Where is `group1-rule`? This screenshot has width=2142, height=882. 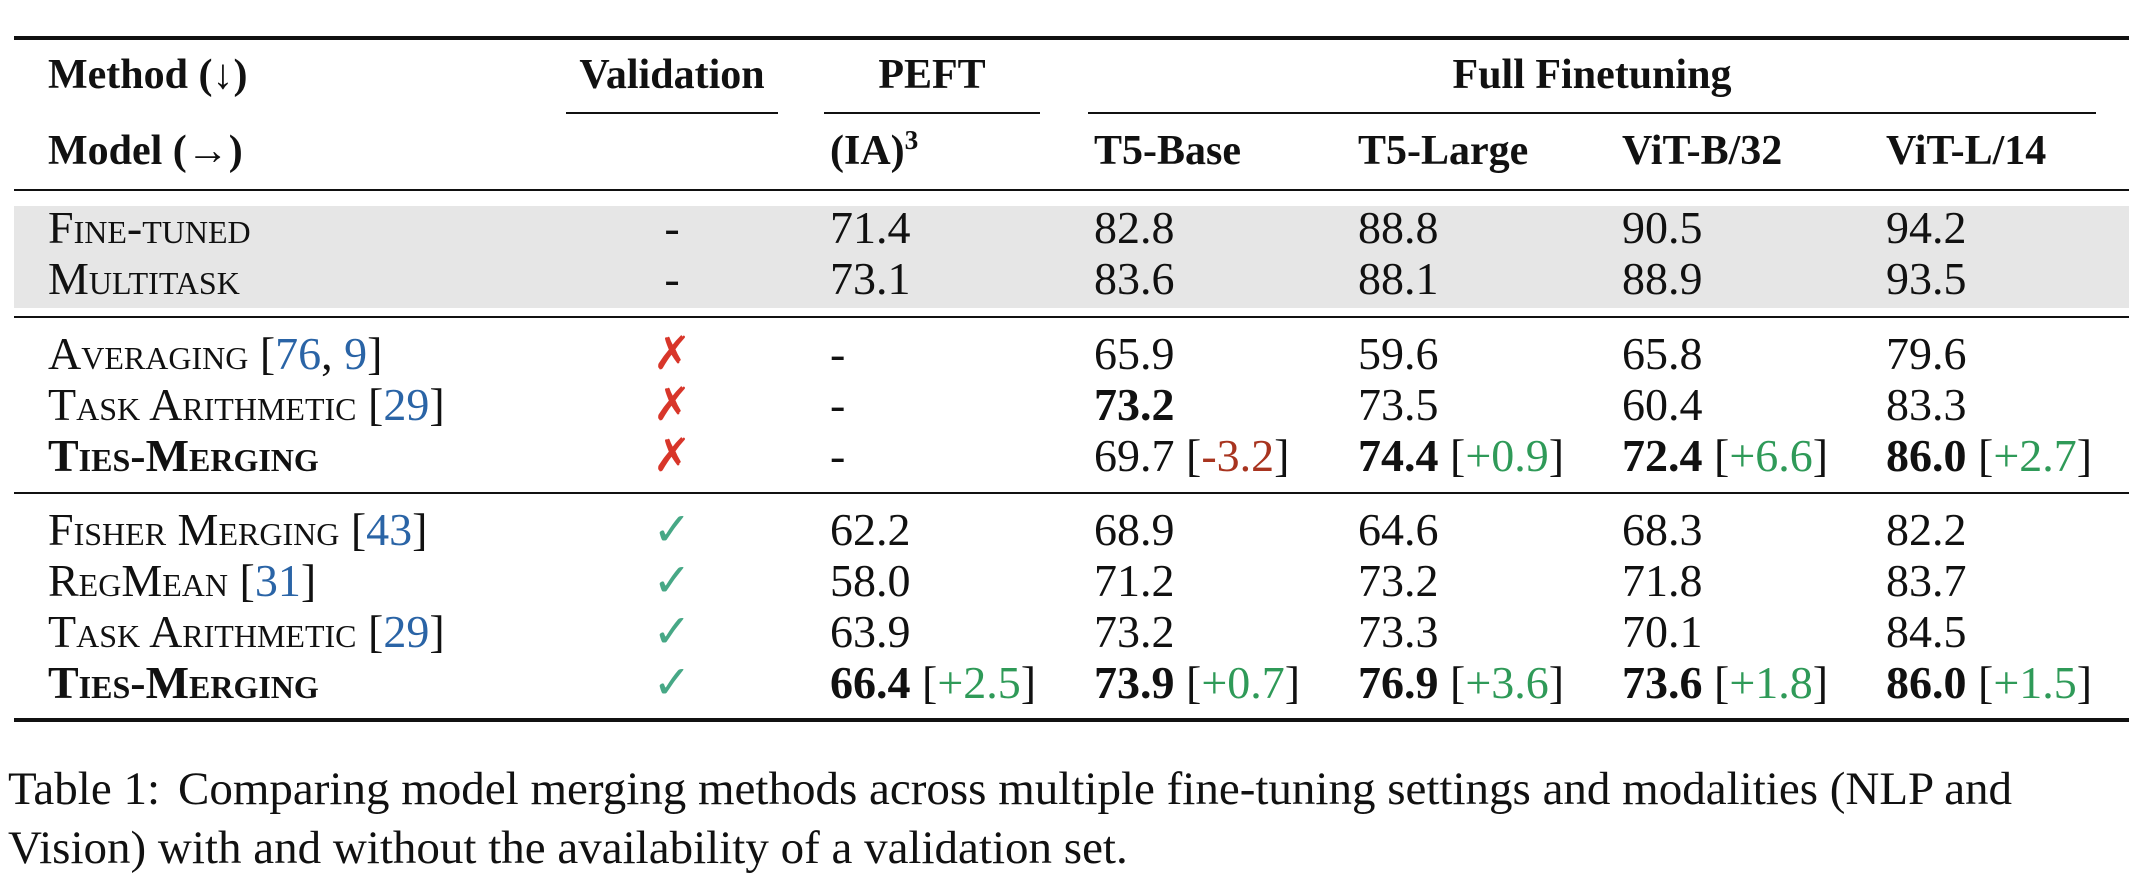
group1-rule is located at coordinates (1071, 317).